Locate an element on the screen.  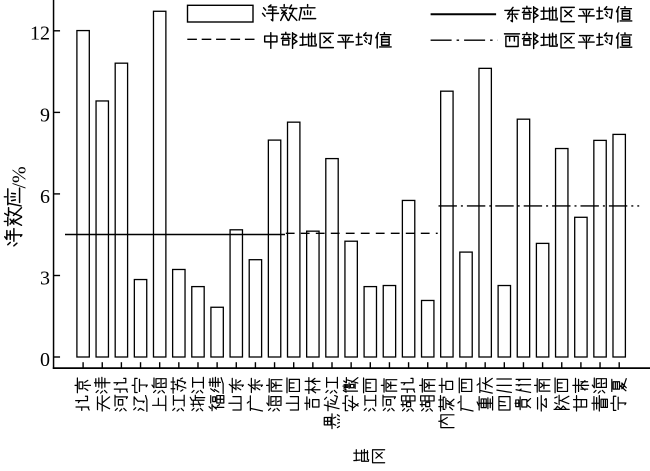
svg-text: 12 is located at coordinates (40, 34).